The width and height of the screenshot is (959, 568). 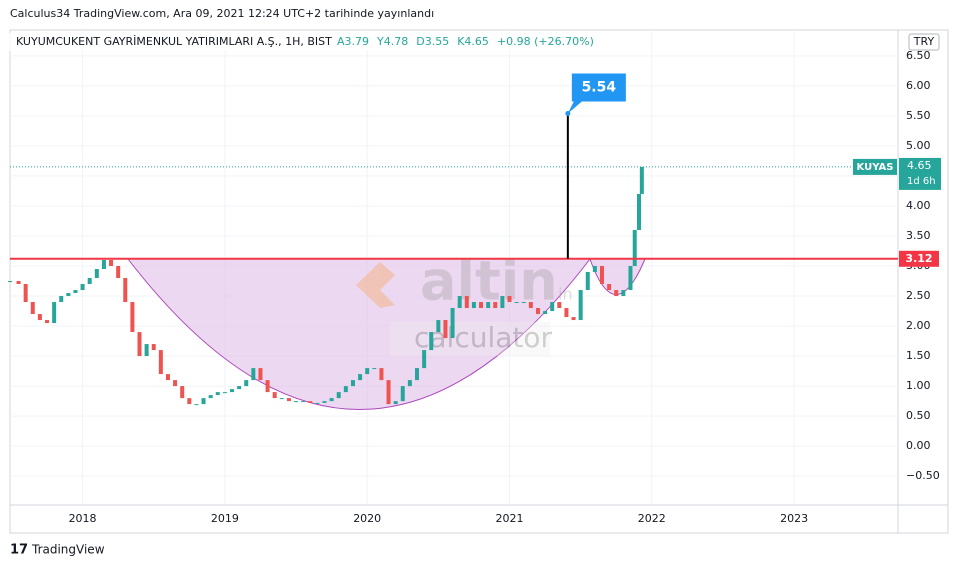 I want to click on currency: TRY, so click(x=924, y=41).